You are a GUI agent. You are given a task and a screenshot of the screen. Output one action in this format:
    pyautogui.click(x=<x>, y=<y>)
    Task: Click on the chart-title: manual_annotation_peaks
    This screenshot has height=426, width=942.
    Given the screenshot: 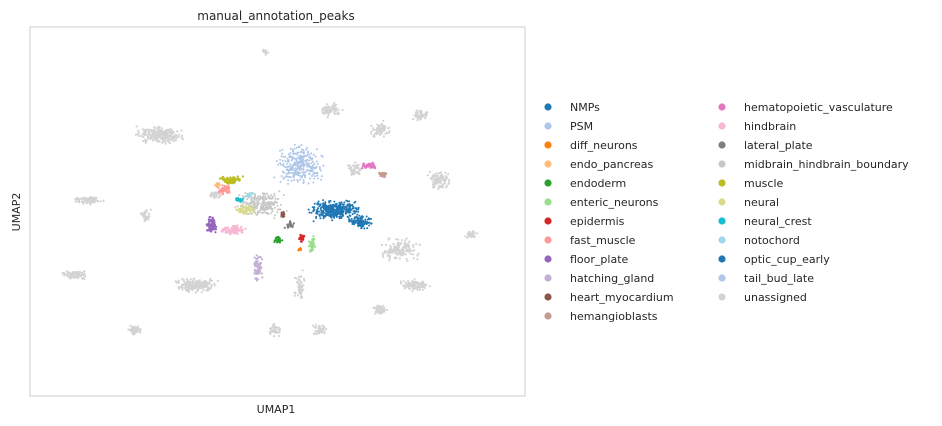 What is the action you would take?
    pyautogui.click(x=275, y=16)
    